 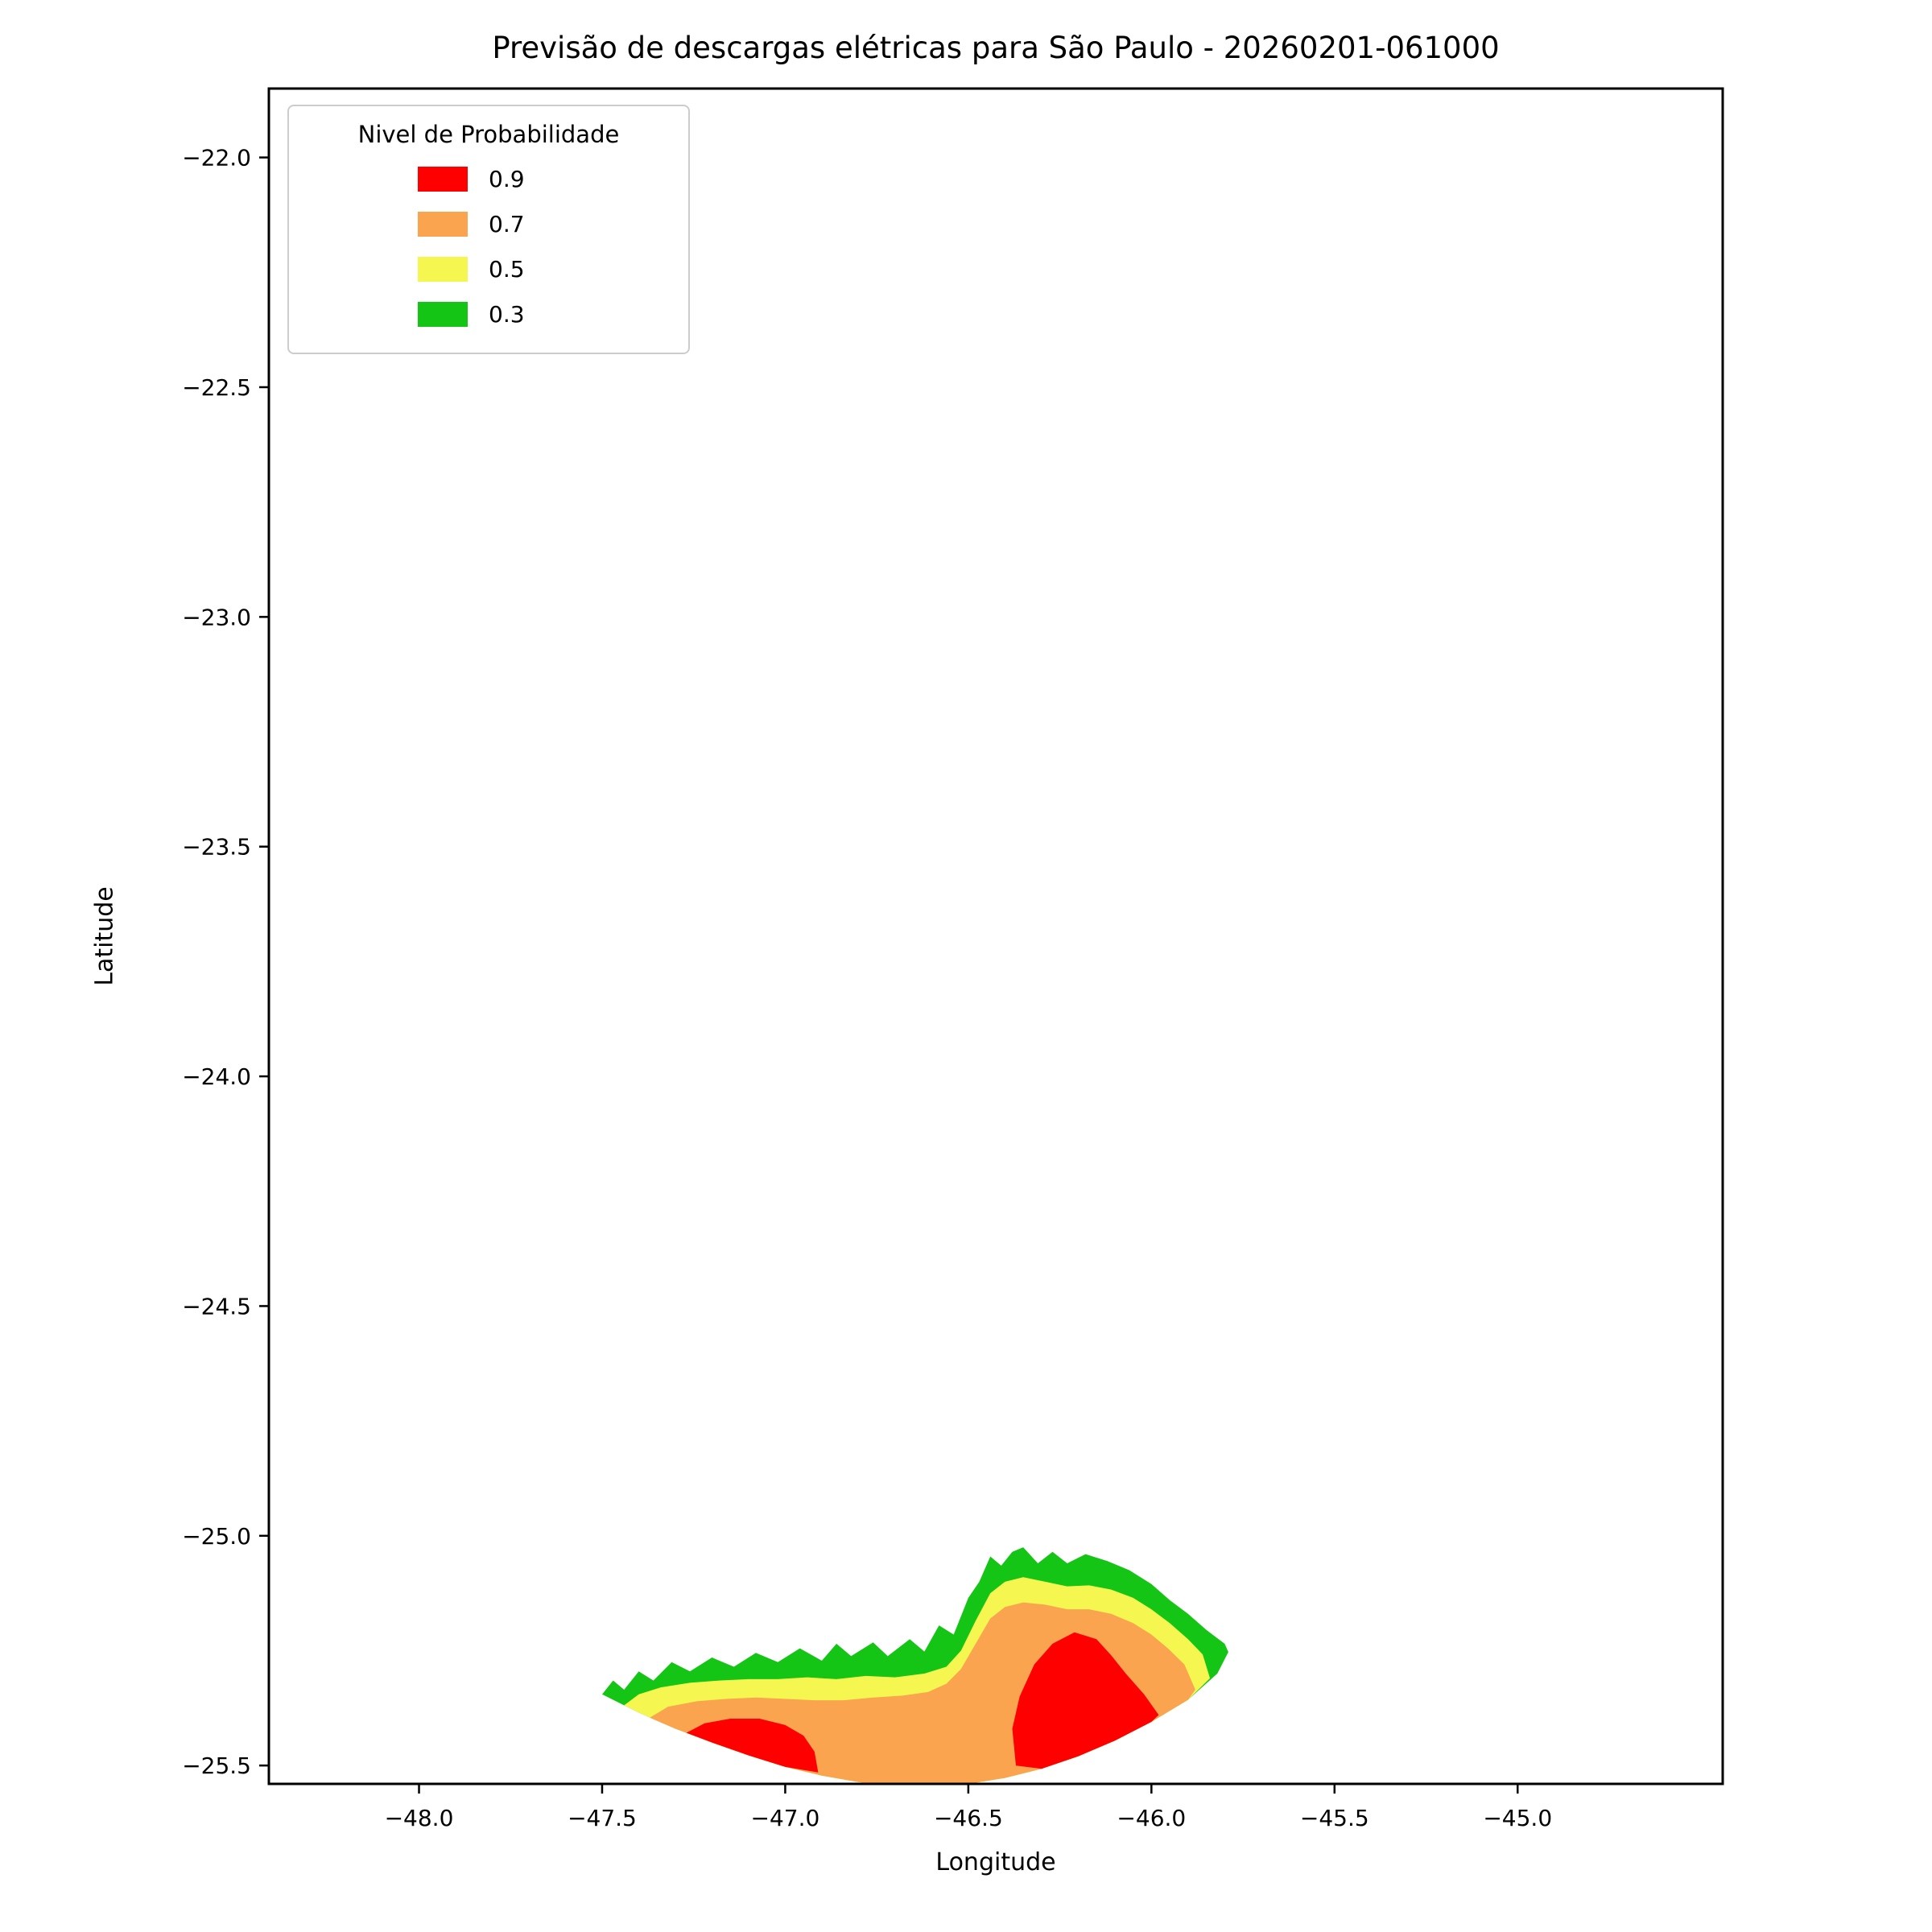 What do you see at coordinates (545, 313) in the screenshot?
I see `legend-entry: 0.3` at bounding box center [545, 313].